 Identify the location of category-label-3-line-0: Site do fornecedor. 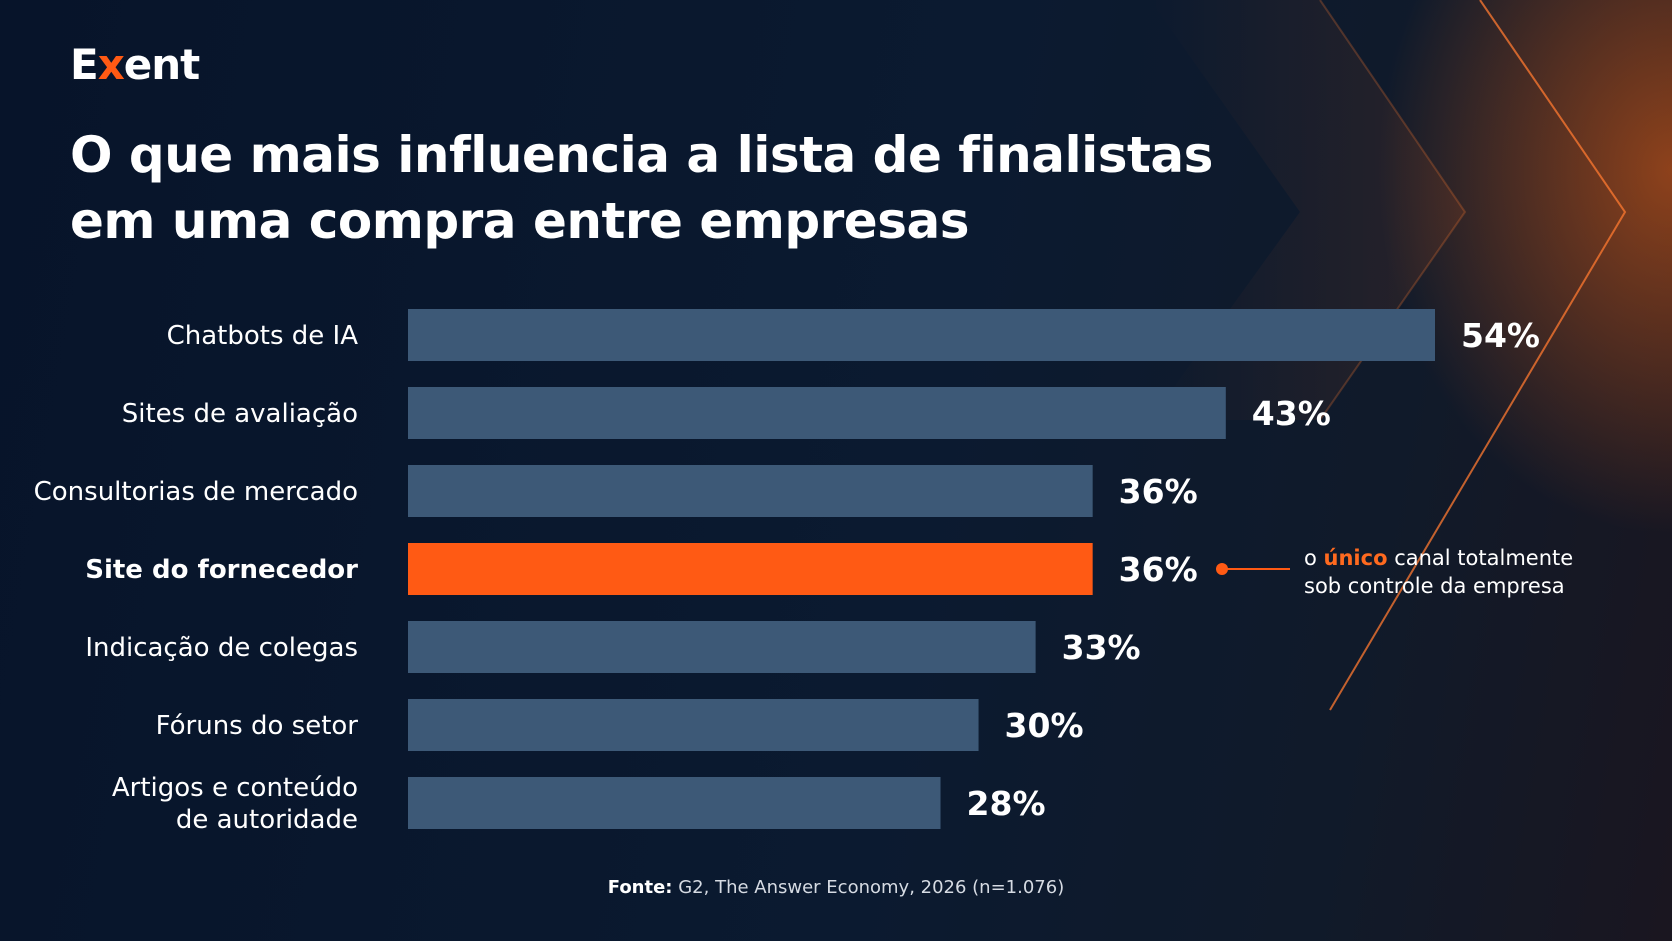
(221, 570).